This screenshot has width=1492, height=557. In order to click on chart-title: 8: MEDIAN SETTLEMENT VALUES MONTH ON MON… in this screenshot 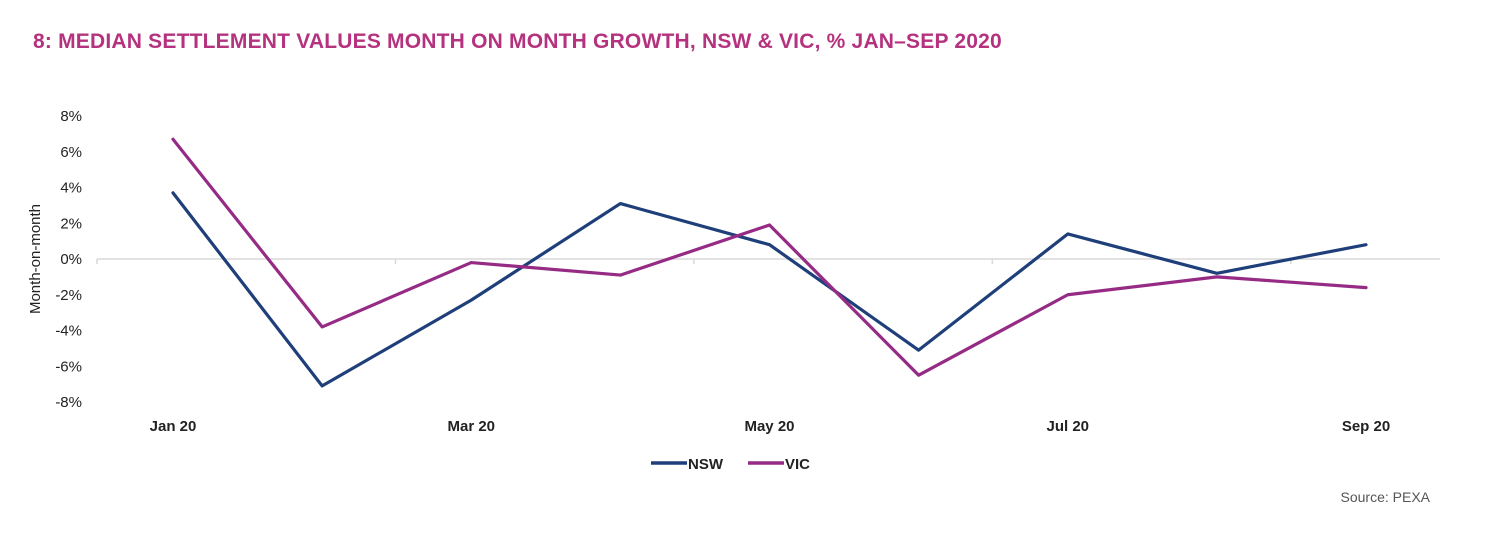, I will do `click(517, 41)`.